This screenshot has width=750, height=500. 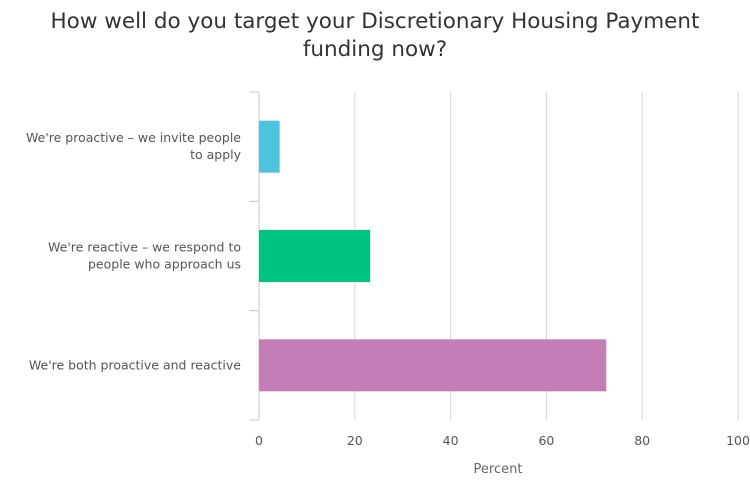 I want to click on x-tick-label: 0, so click(x=259, y=440).